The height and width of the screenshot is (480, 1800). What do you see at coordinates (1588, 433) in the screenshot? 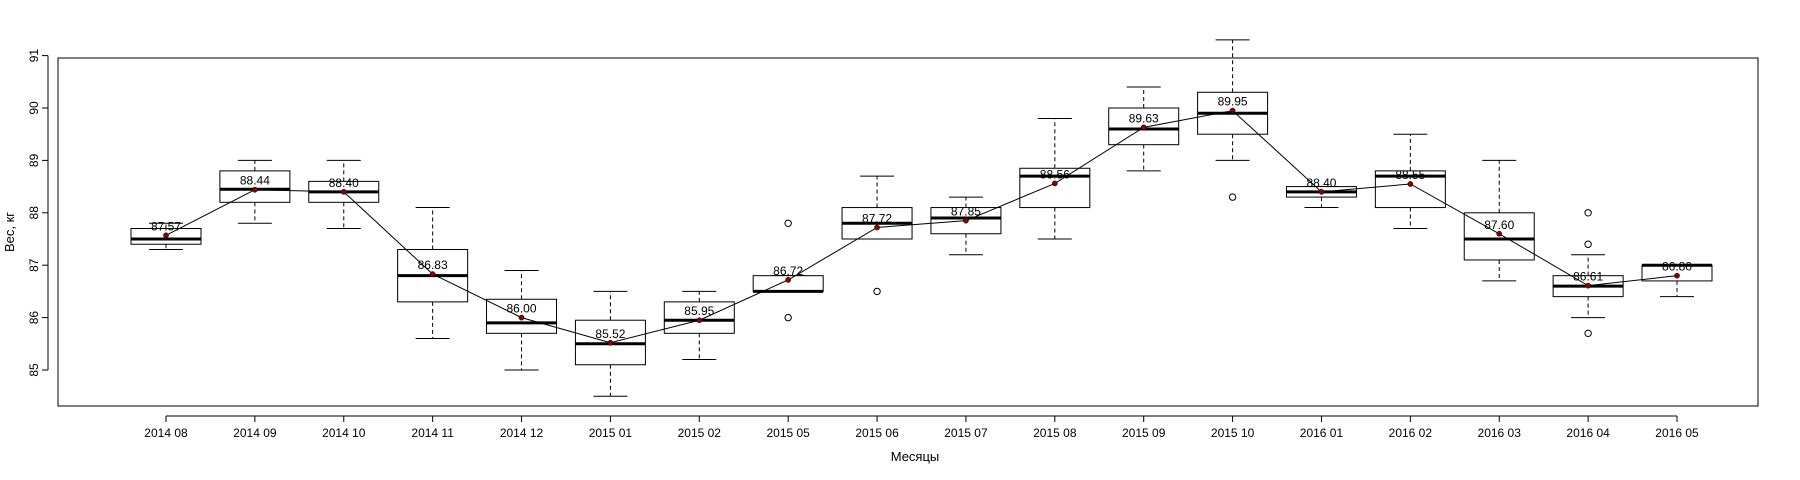
I see `x-tick-label: 2016 04` at bounding box center [1588, 433].